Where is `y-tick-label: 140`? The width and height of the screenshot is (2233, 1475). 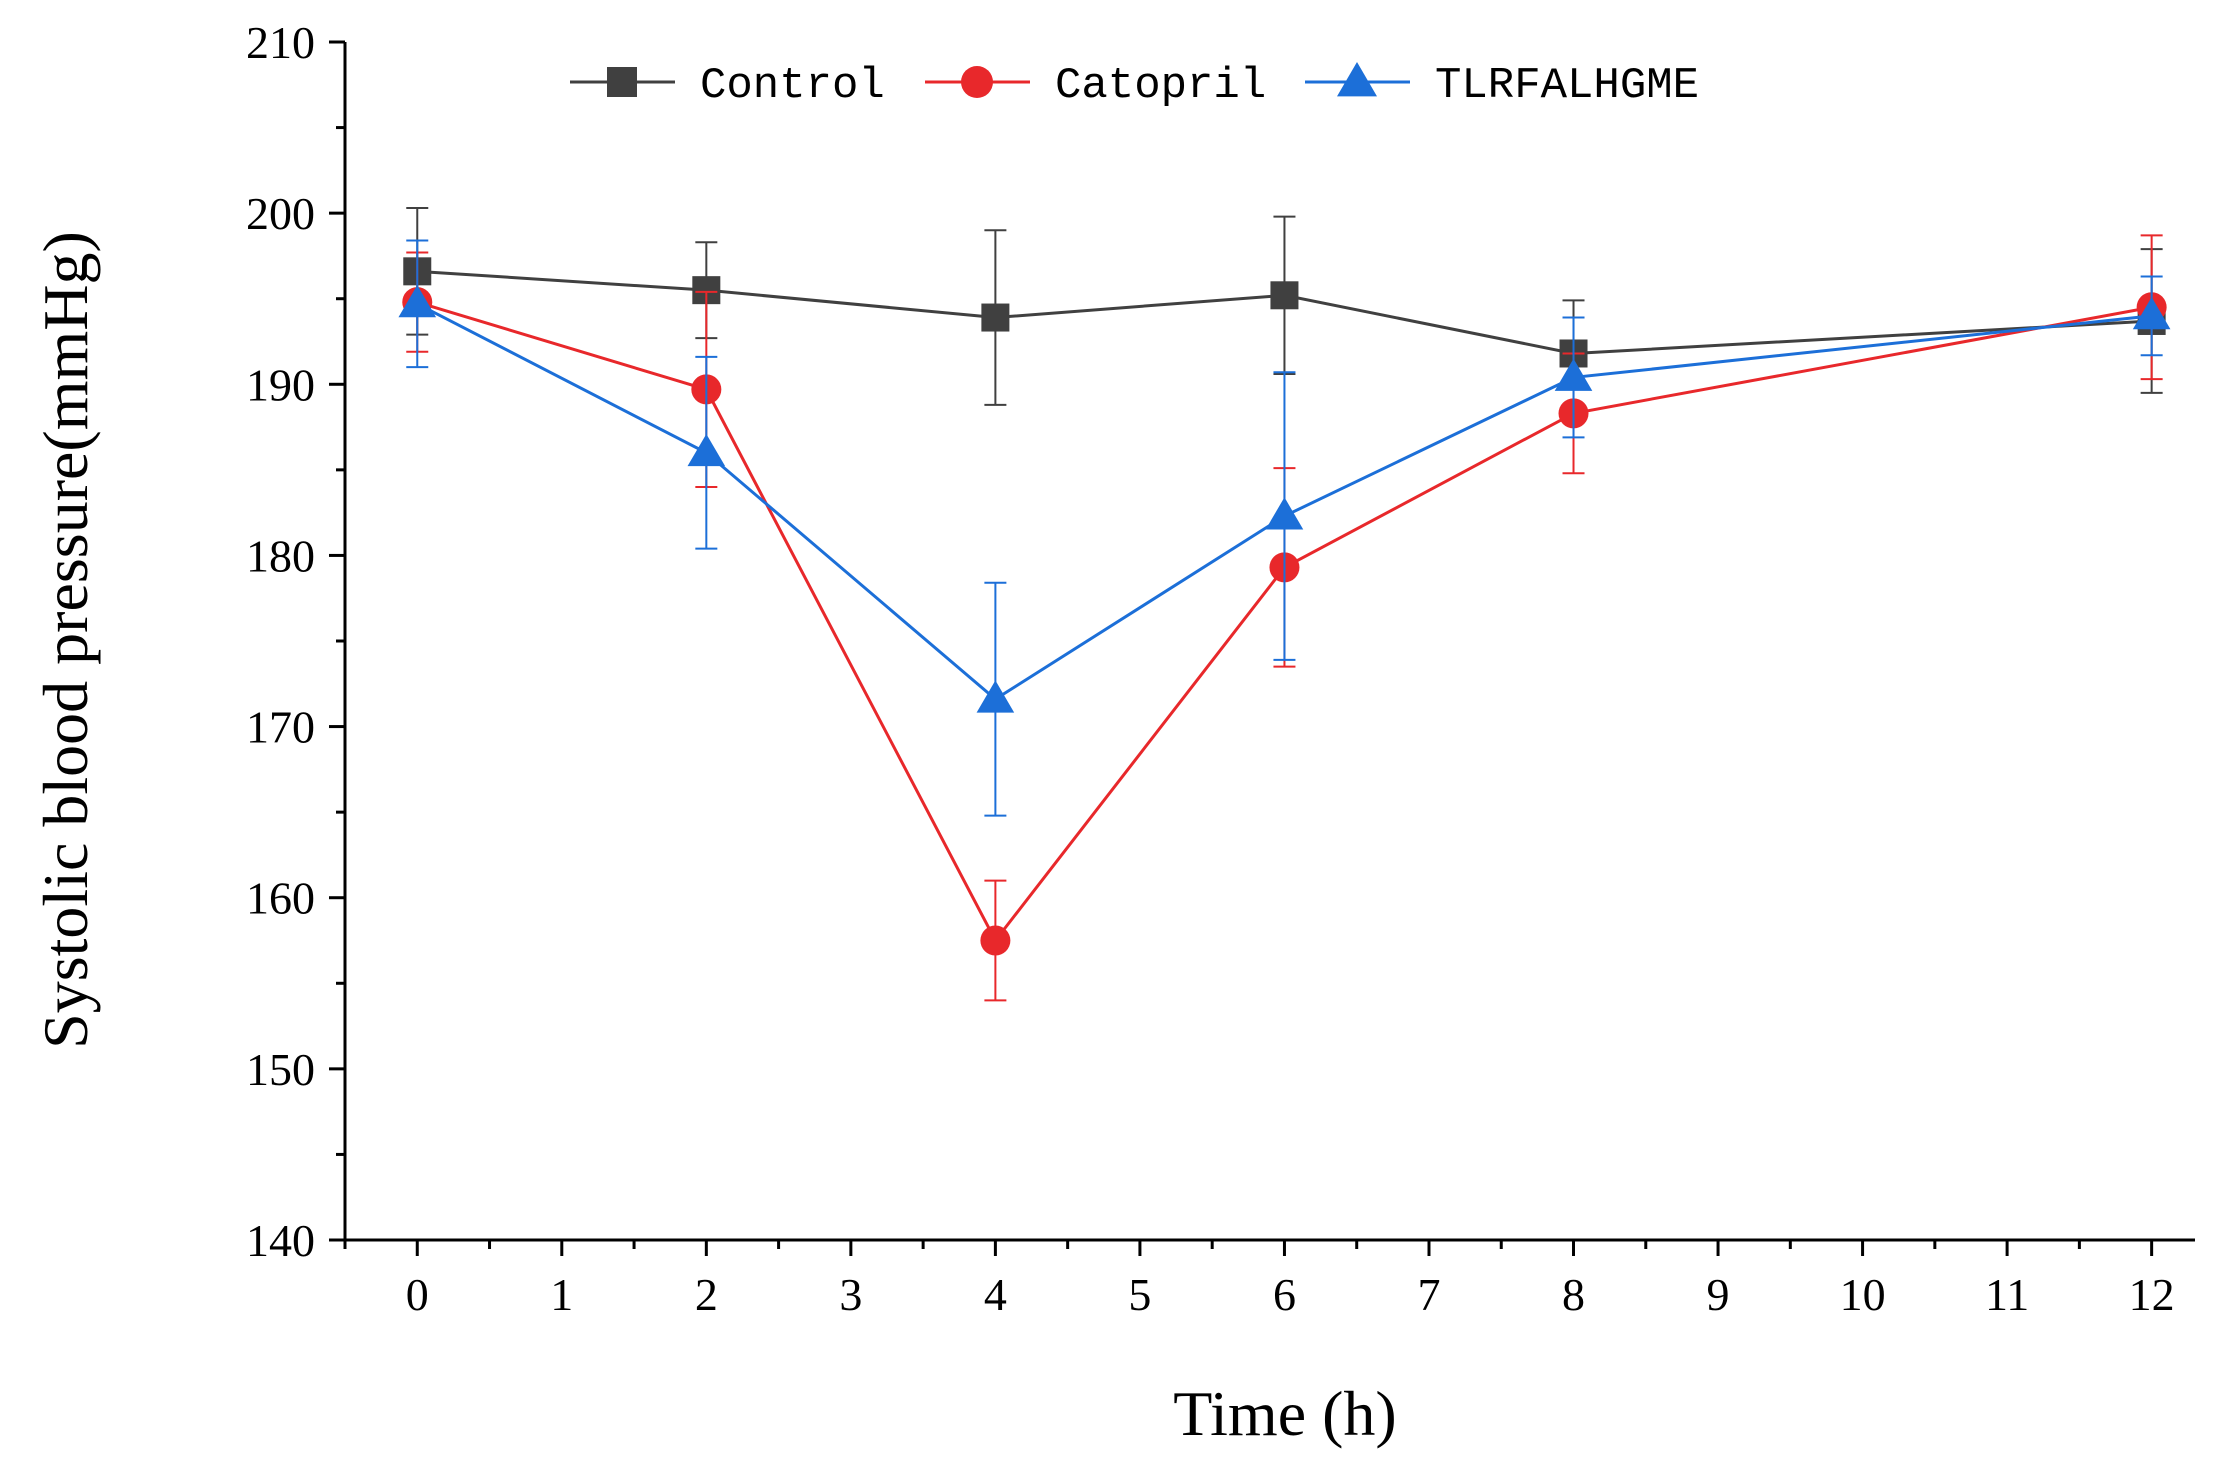 y-tick-label: 140 is located at coordinates (280, 1240).